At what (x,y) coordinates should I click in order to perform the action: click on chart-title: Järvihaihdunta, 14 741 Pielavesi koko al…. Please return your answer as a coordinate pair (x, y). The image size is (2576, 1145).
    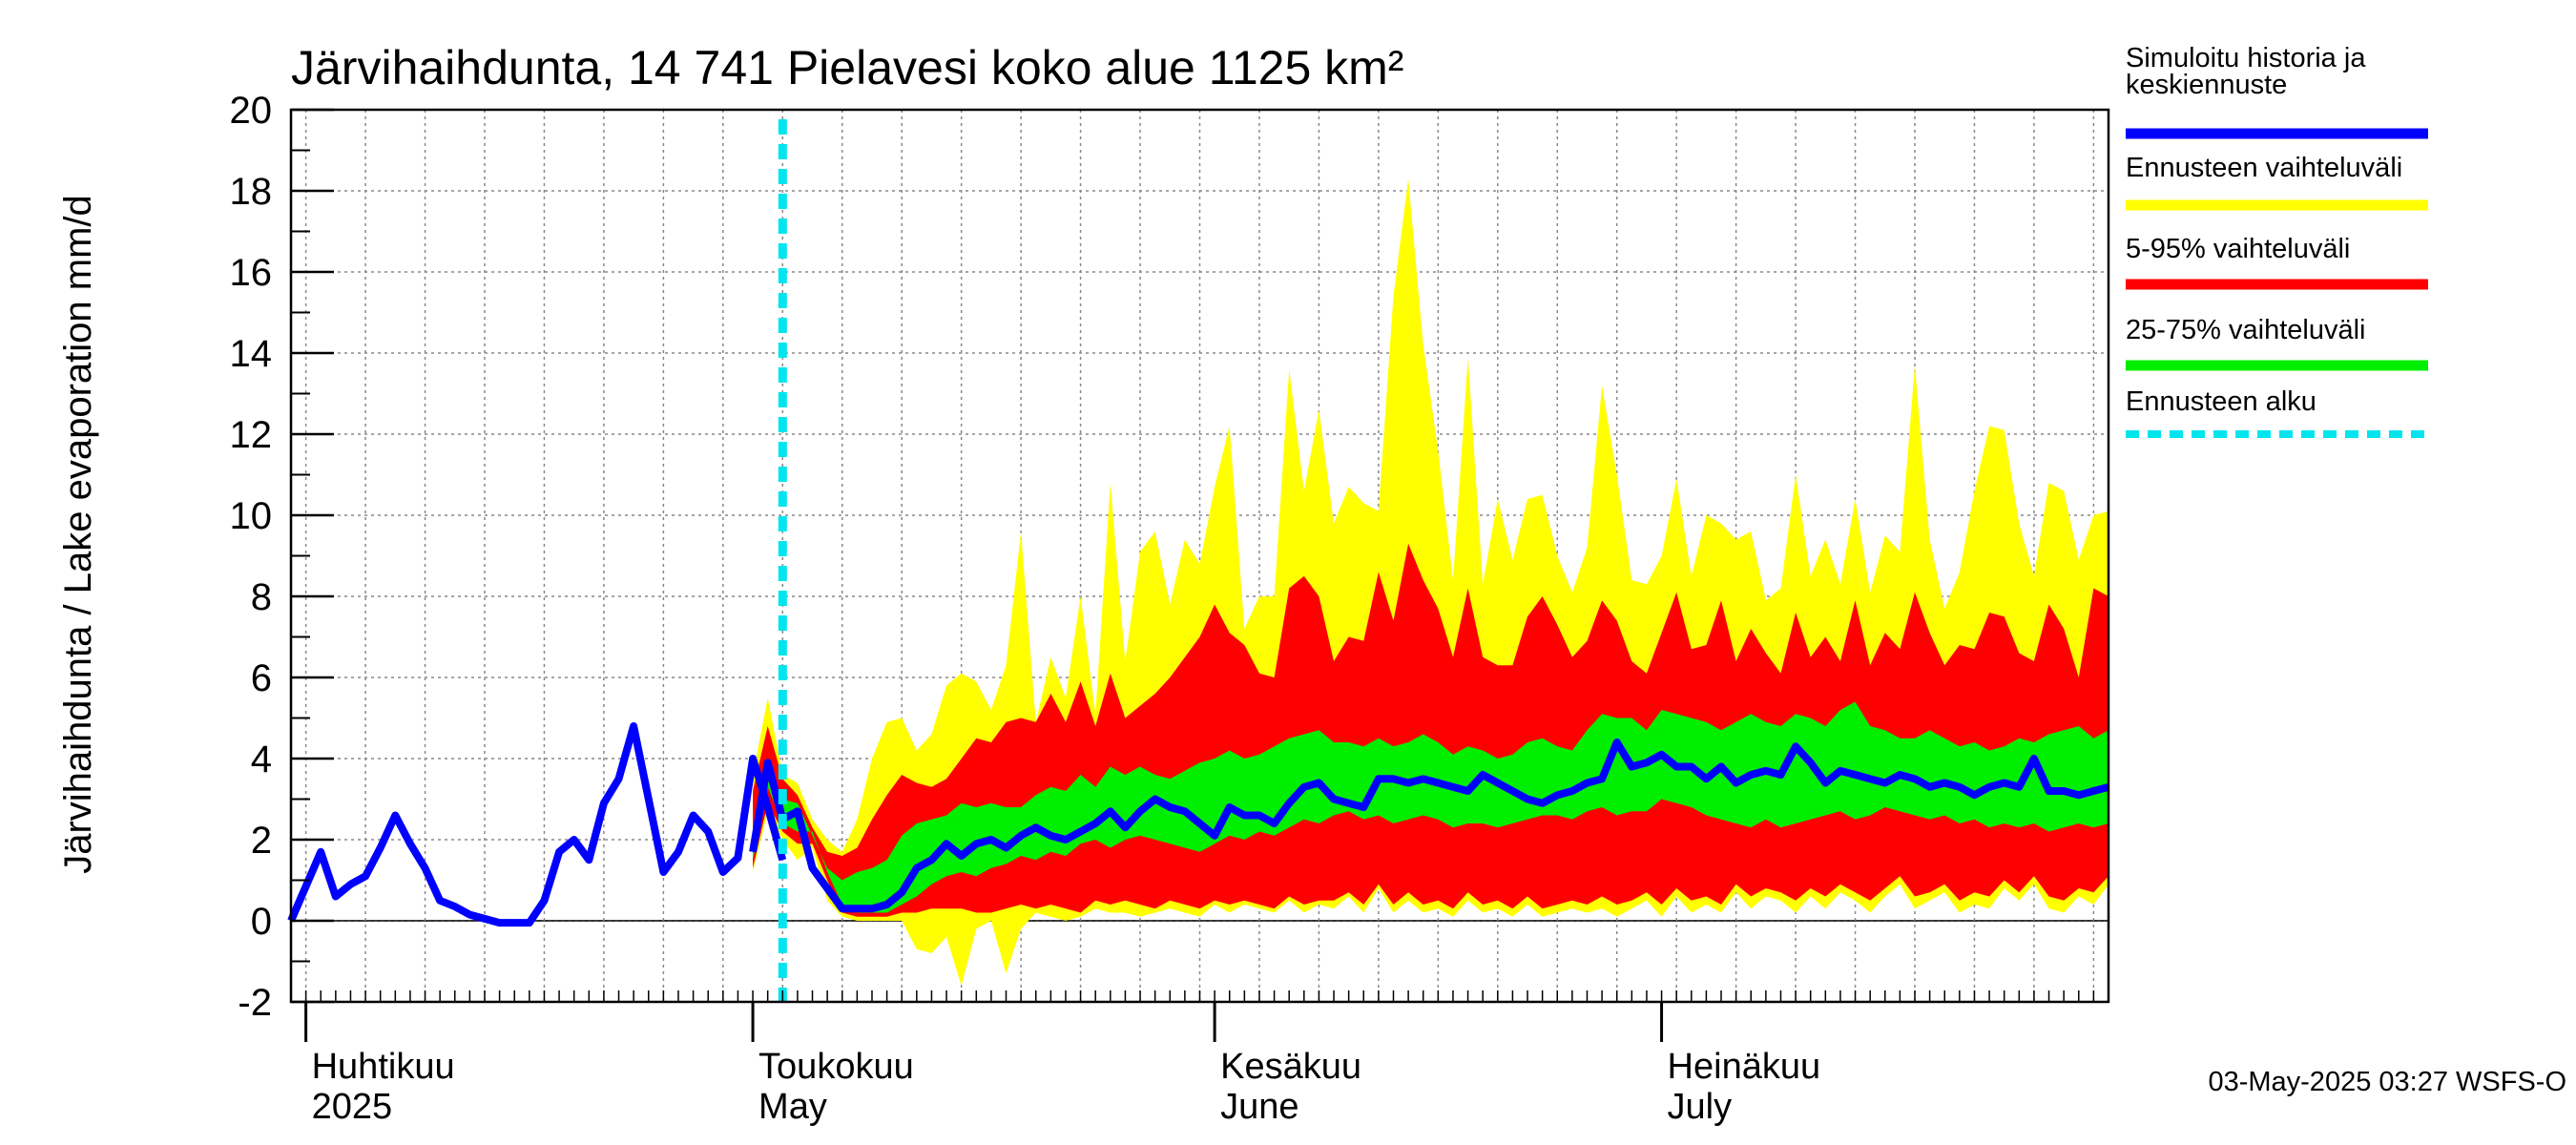
    Looking at the image, I should click on (847, 67).